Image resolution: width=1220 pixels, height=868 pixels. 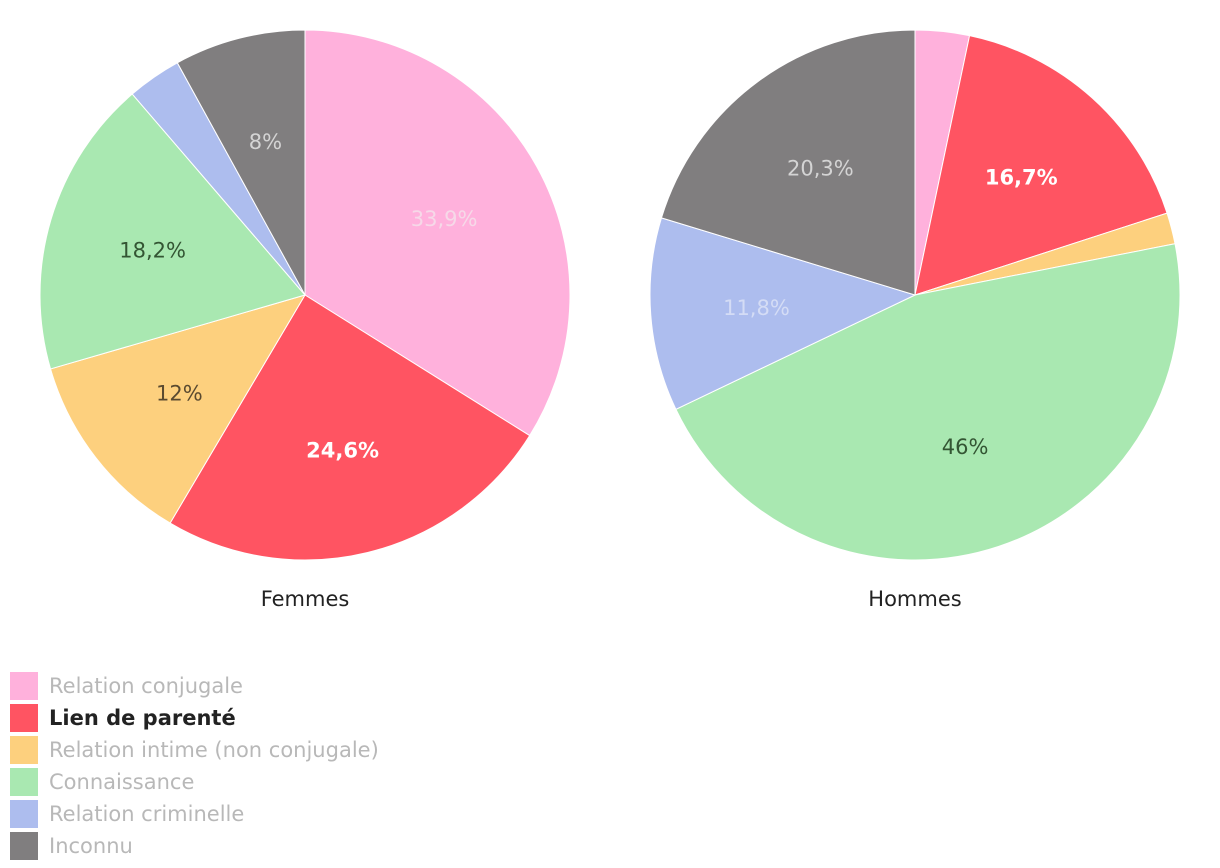 I want to click on data-label-femmes-relation-conjugale: 33,9%, so click(x=444, y=219).